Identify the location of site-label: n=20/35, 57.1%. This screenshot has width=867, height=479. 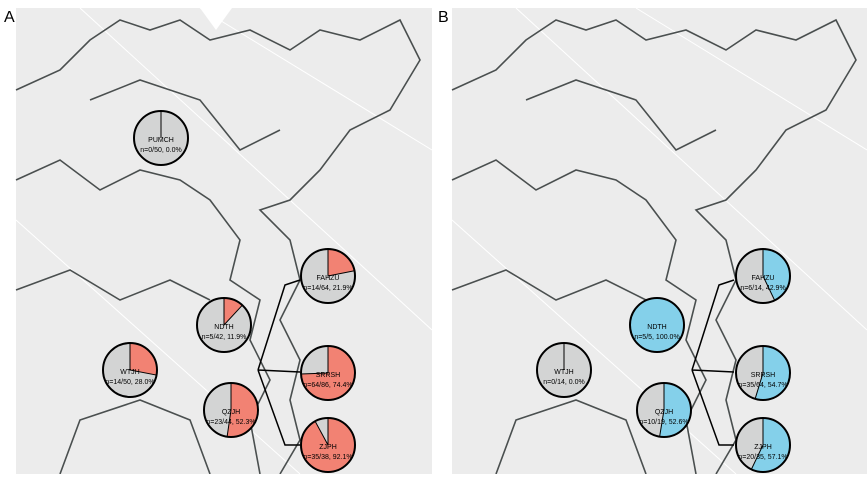
(762, 457).